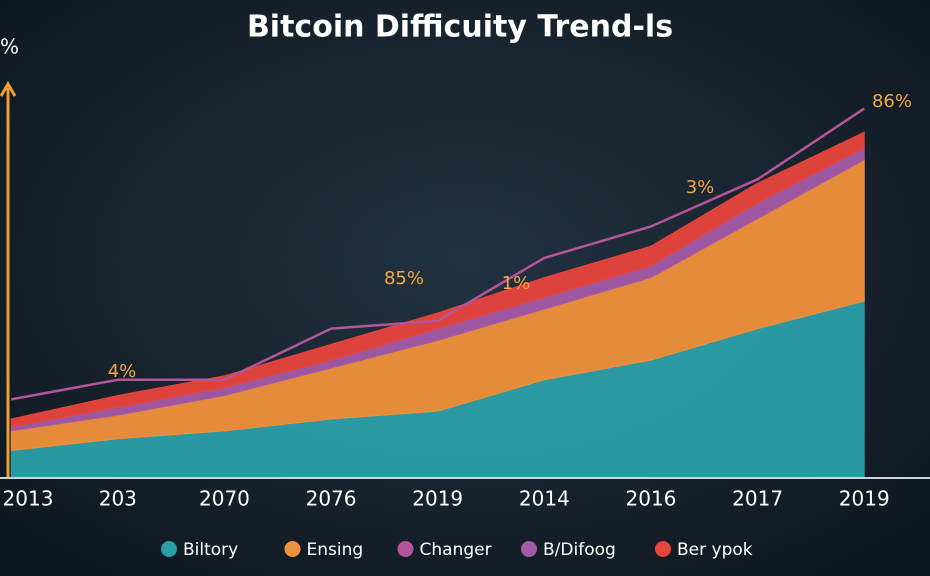 The image size is (930, 576). Describe the element at coordinates (516, 283) in the screenshot. I see `annotation: 1%` at that location.